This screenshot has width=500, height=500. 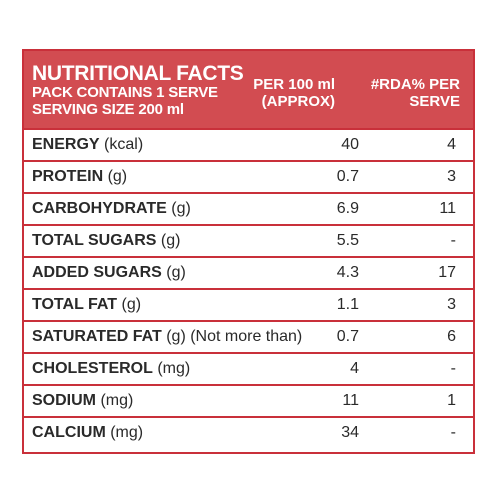 What do you see at coordinates (138, 73) in the screenshot?
I see `nutrition-title: NUTRITIONAL FACTS` at bounding box center [138, 73].